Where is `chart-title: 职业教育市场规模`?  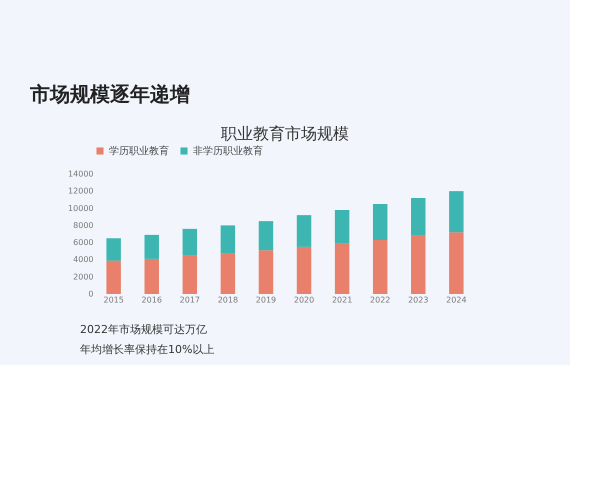 chart-title: 职业教育市场规模 is located at coordinates (285, 133).